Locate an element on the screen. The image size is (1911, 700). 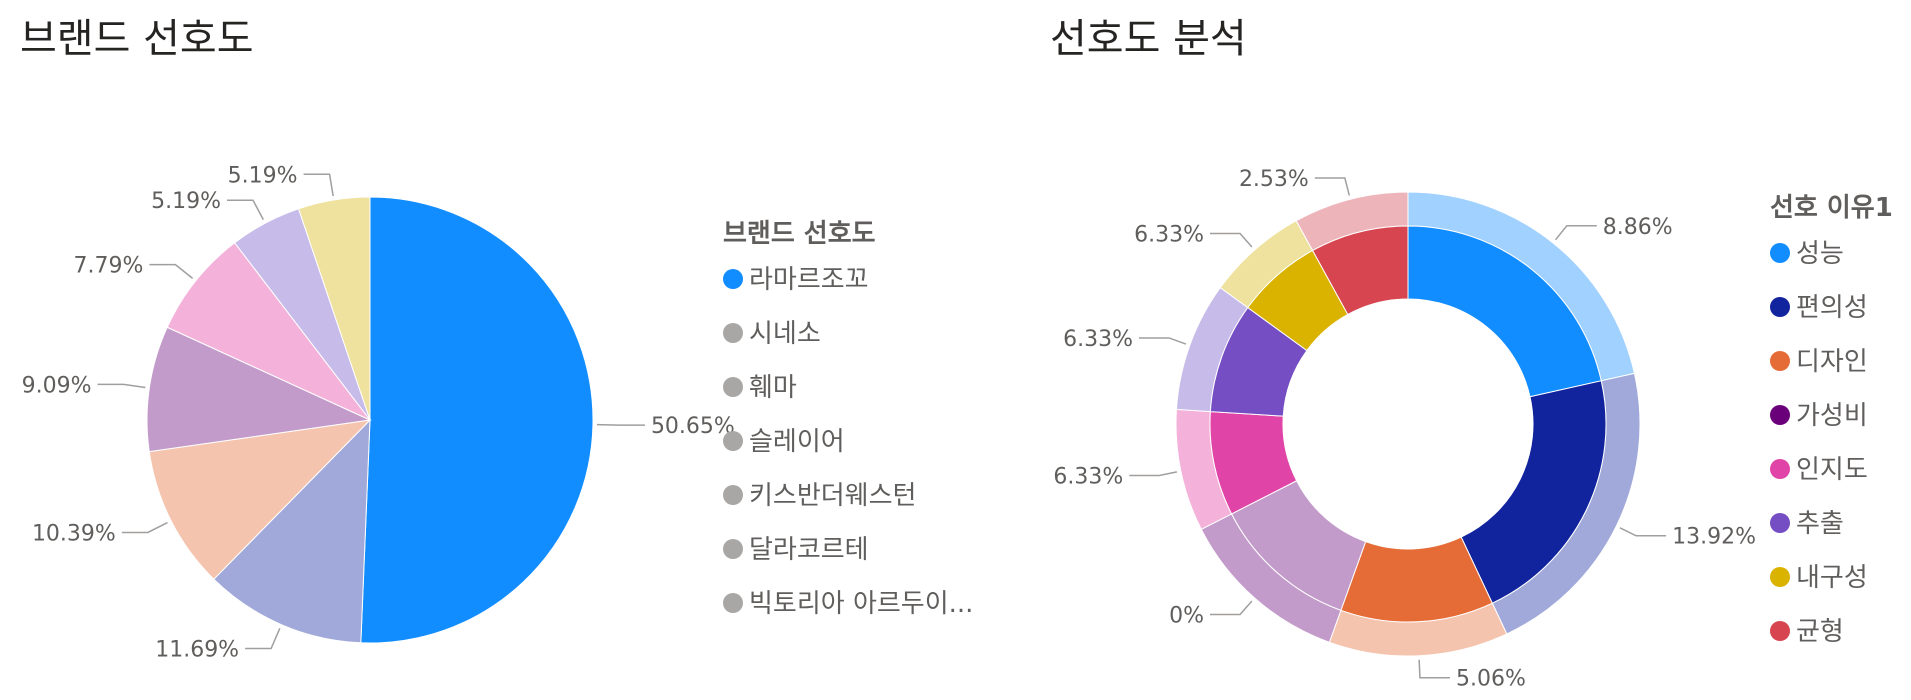
pie-slice-4-label: 7.79% is located at coordinates (109, 266).